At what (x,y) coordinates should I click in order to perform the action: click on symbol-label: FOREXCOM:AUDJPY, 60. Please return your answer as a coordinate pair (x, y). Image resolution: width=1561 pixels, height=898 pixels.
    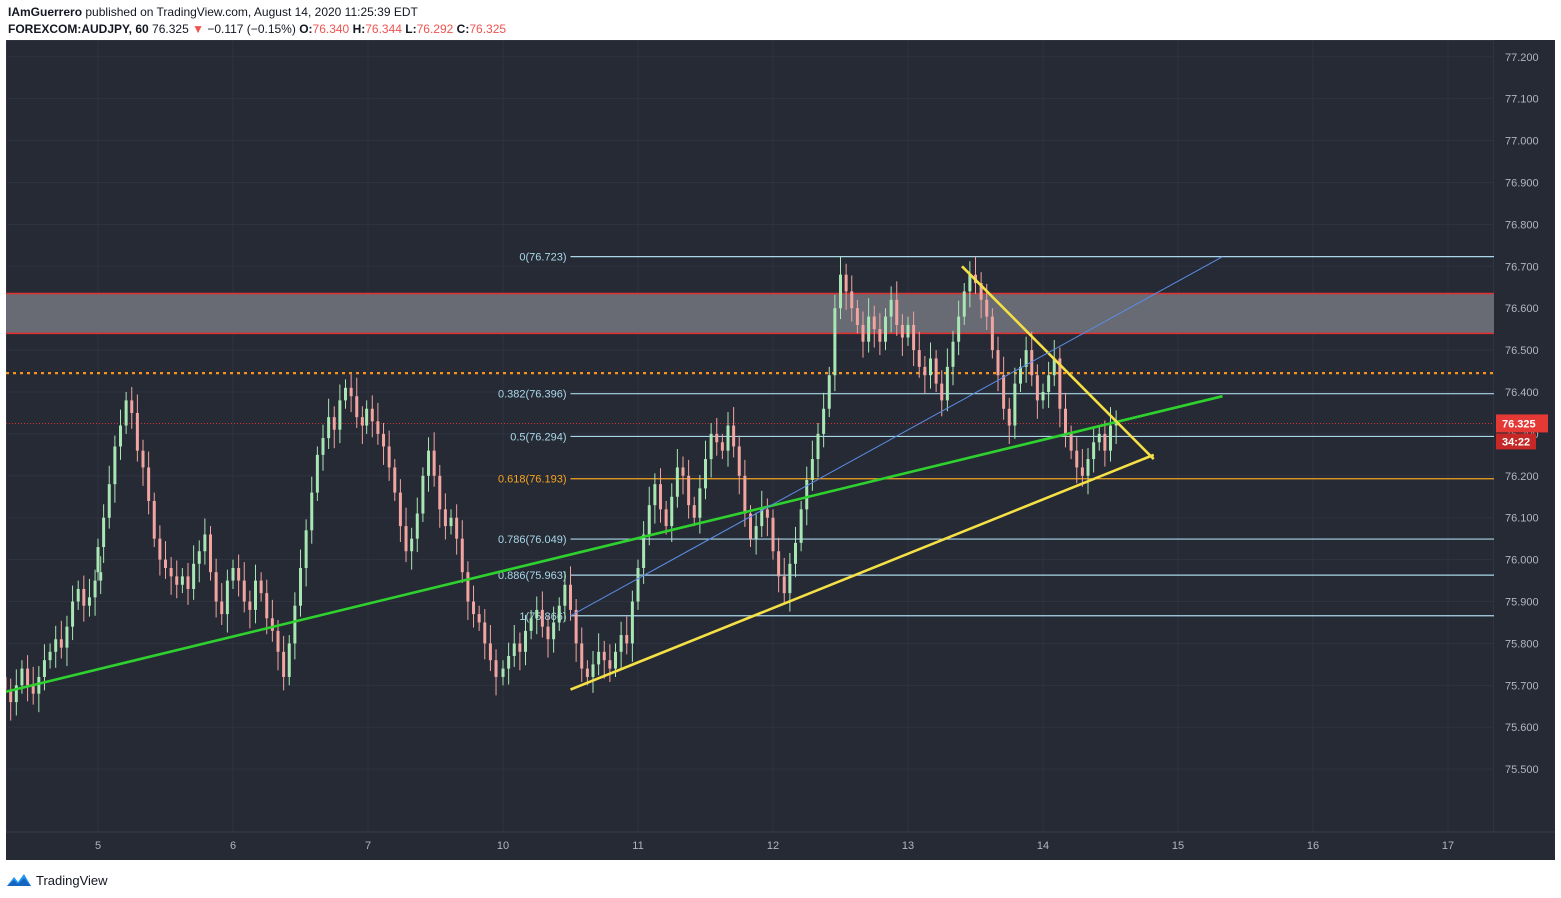
    Looking at the image, I should click on (78, 29).